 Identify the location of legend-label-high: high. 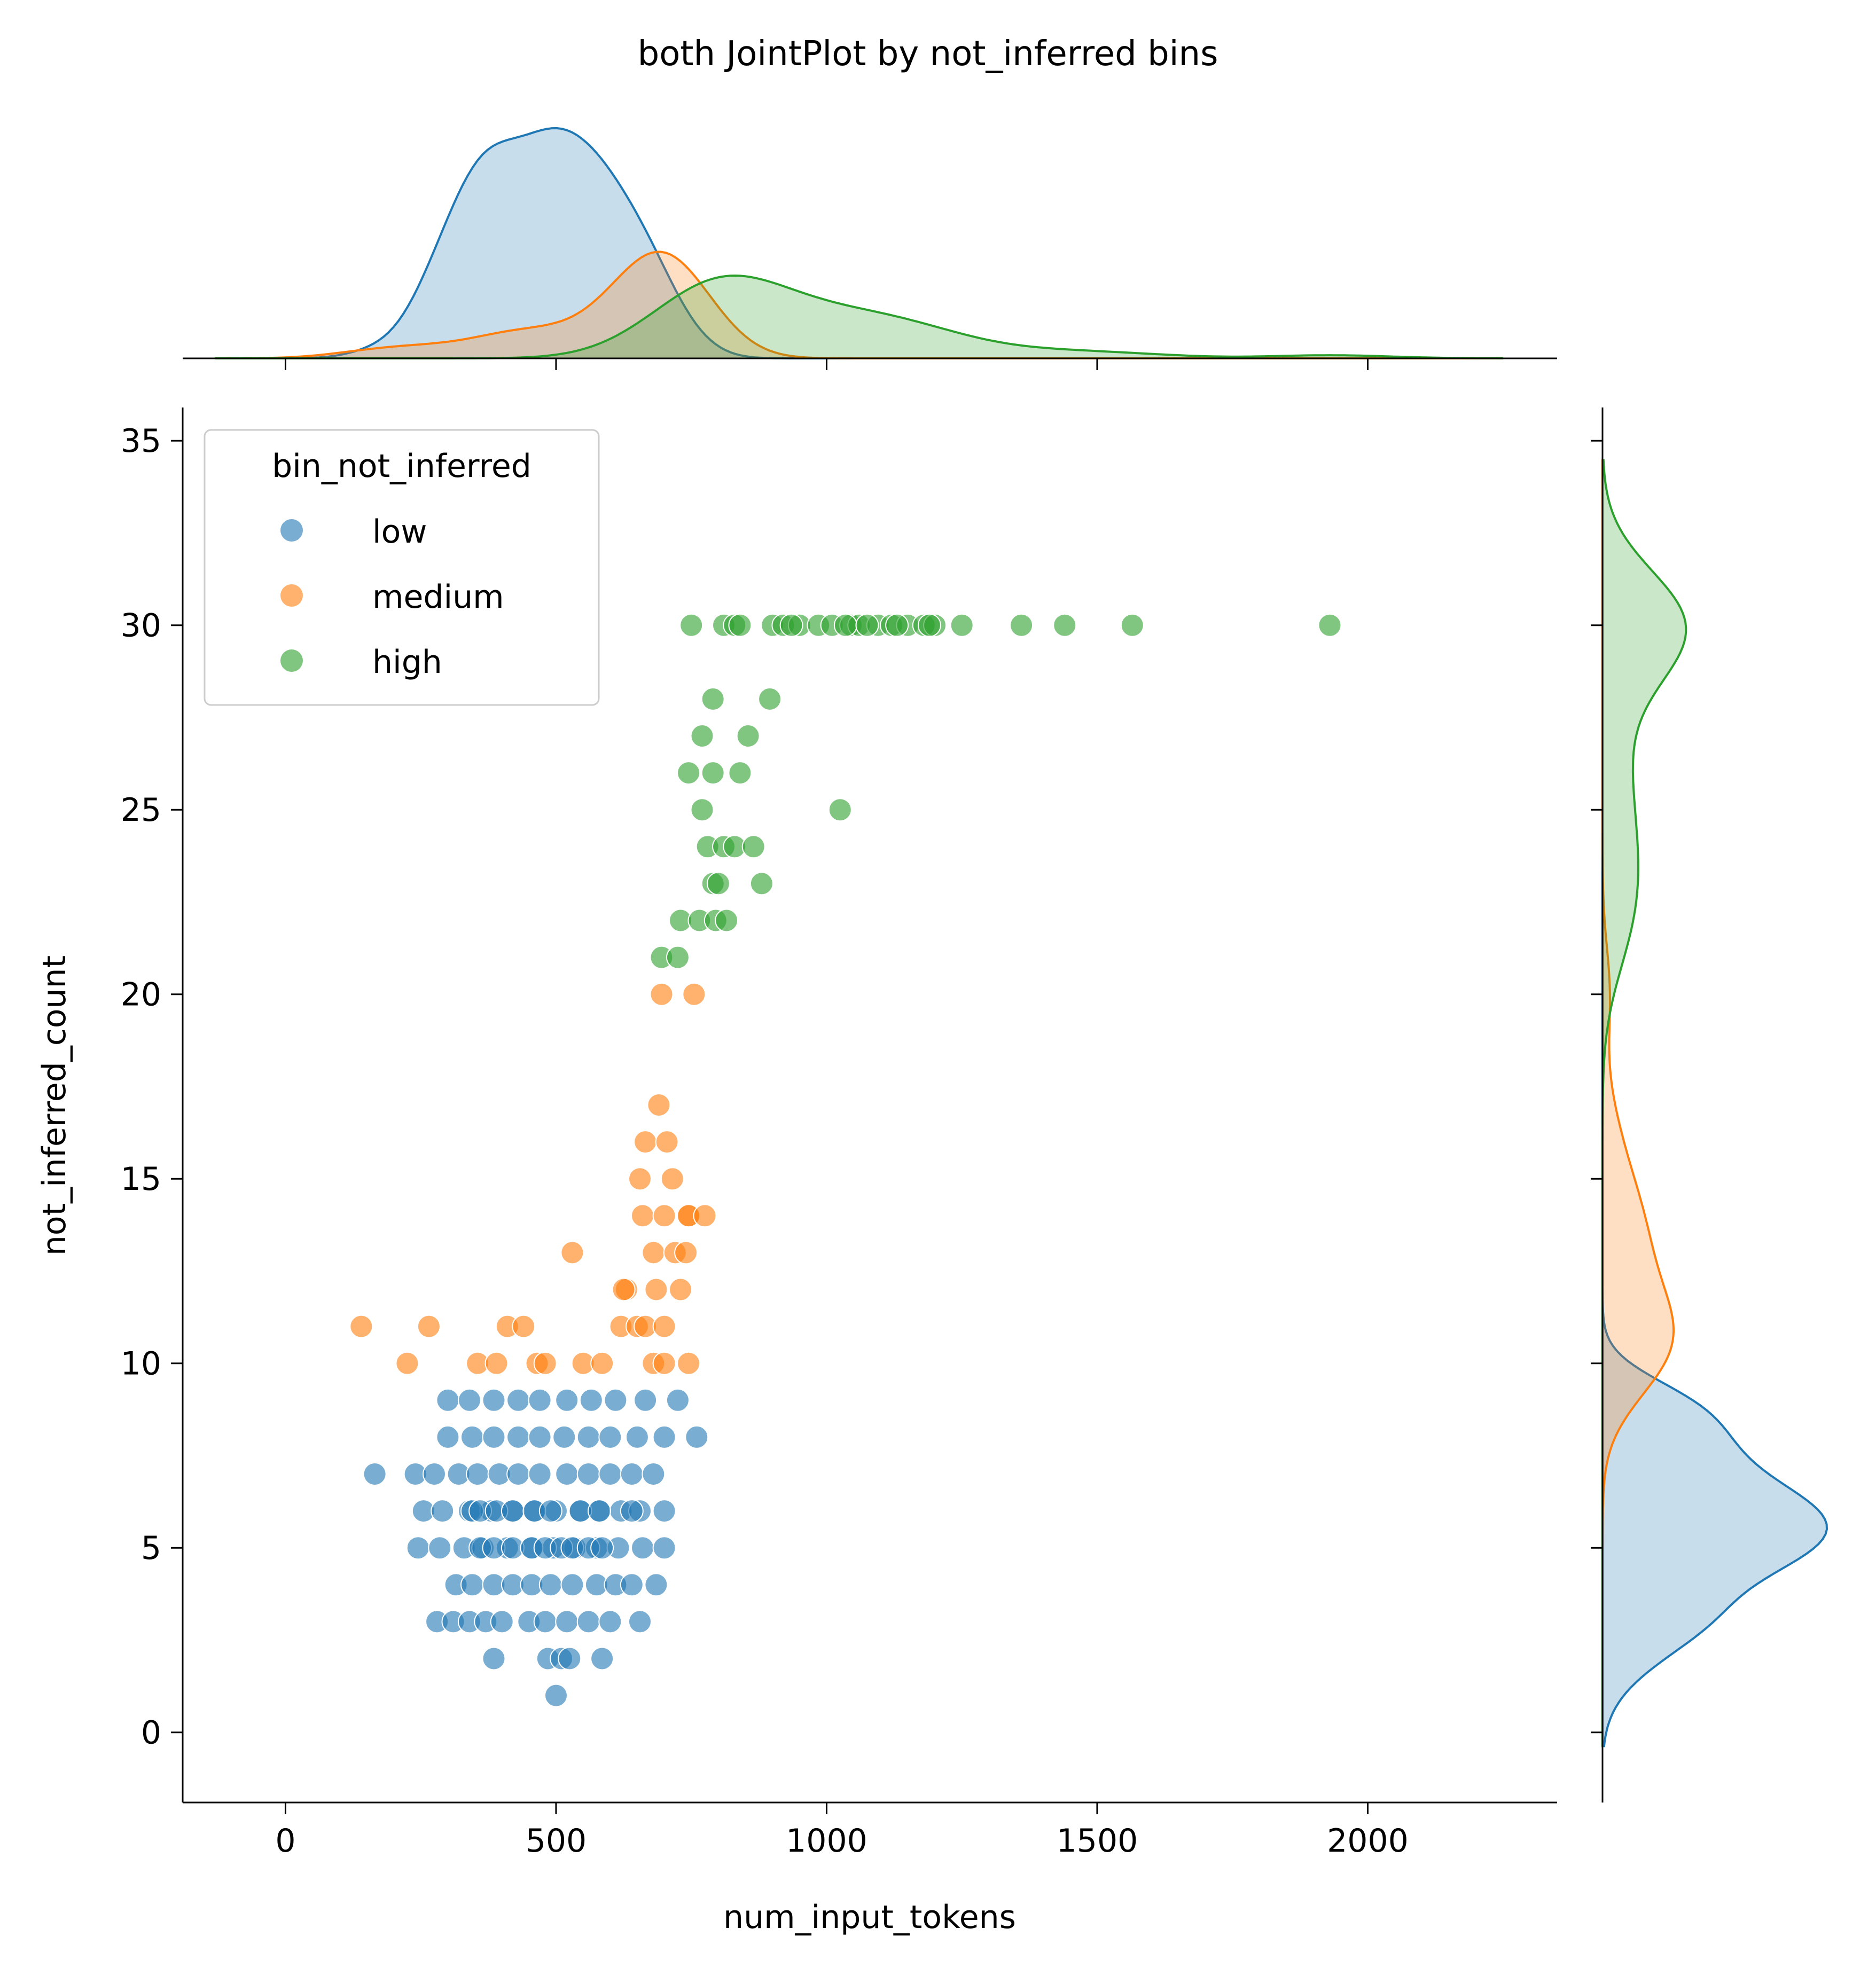
(407, 663).